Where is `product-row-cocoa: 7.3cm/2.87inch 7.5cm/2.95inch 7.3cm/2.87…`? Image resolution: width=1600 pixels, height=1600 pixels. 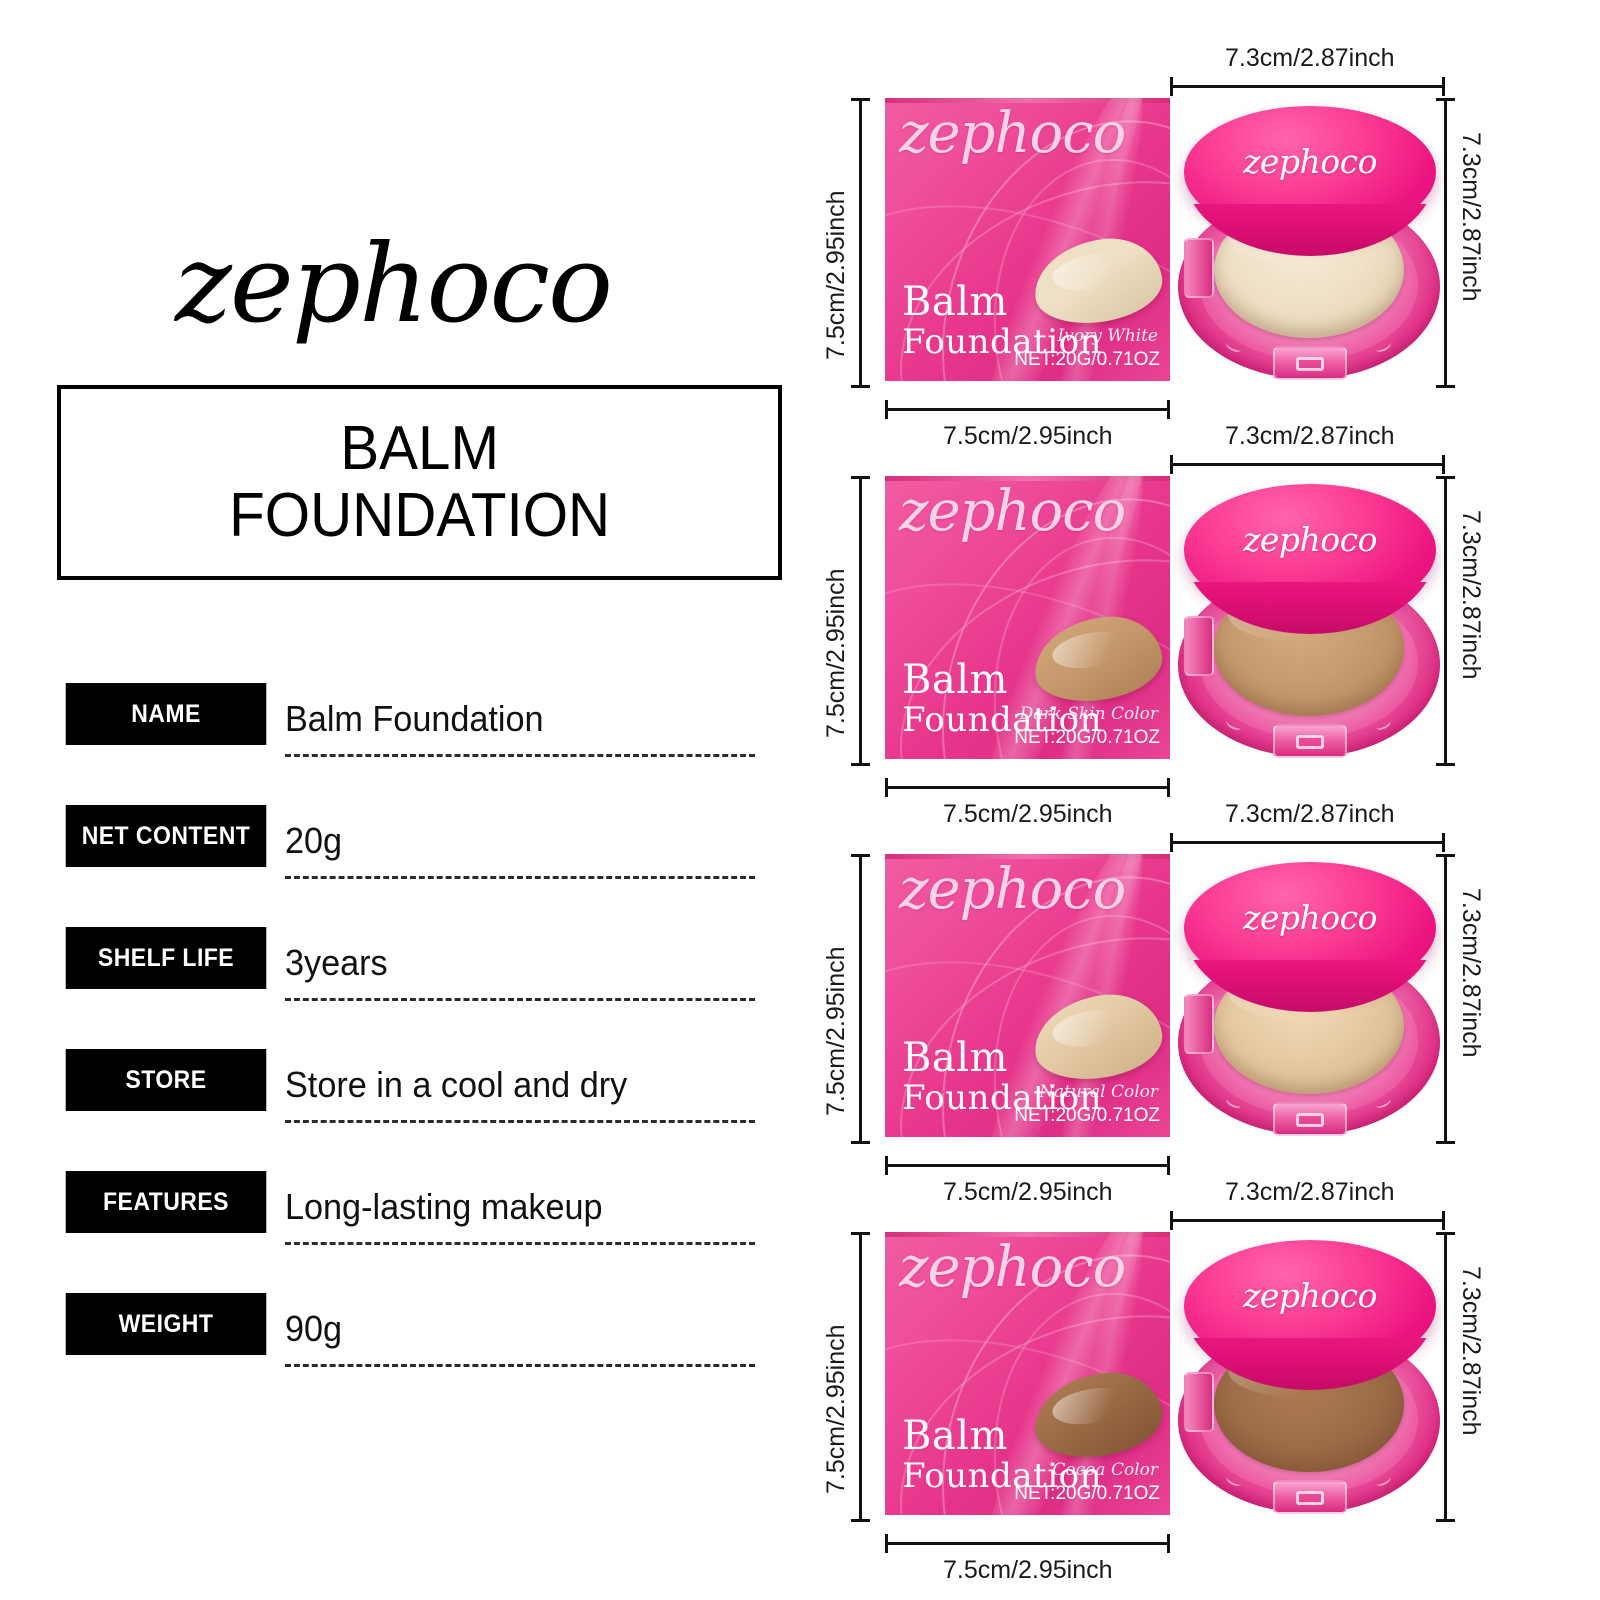 product-row-cocoa: 7.3cm/2.87inch 7.5cm/2.95inch 7.3cm/2.87… is located at coordinates (1200, 1379).